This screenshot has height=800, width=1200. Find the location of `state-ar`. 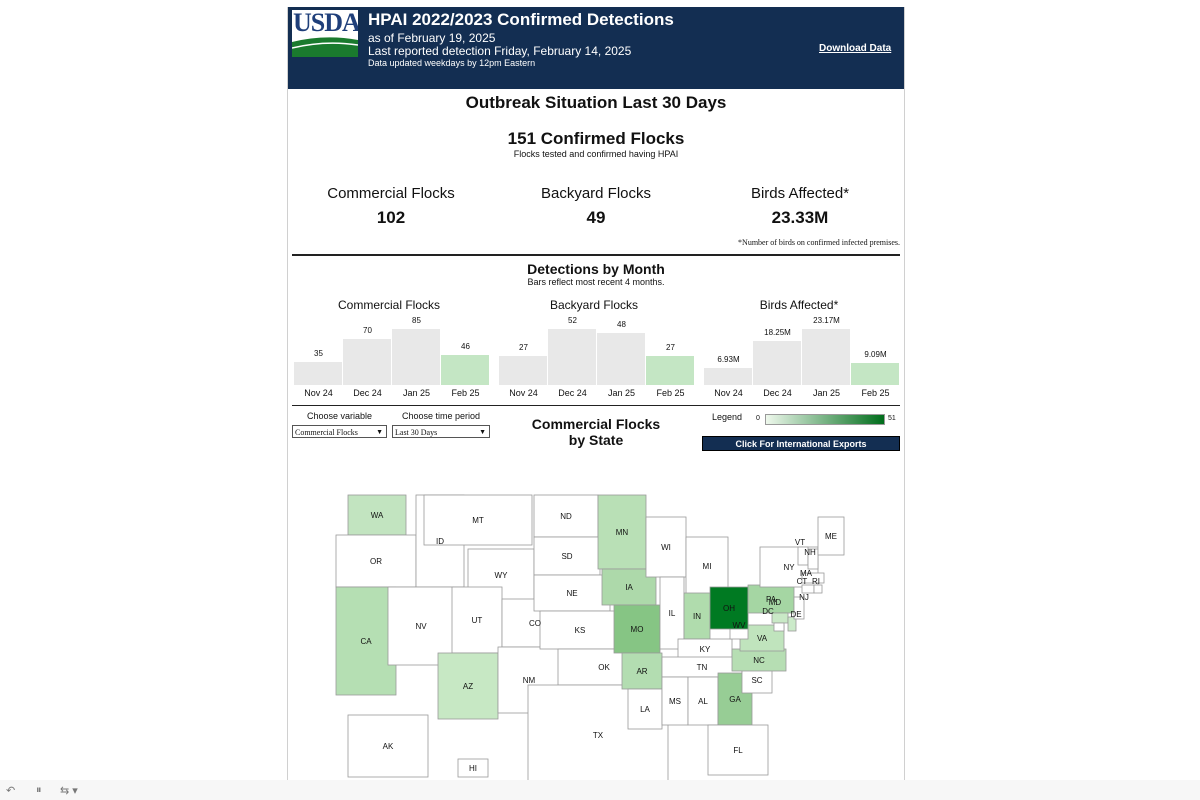

state-ar is located at coordinates (642, 671).